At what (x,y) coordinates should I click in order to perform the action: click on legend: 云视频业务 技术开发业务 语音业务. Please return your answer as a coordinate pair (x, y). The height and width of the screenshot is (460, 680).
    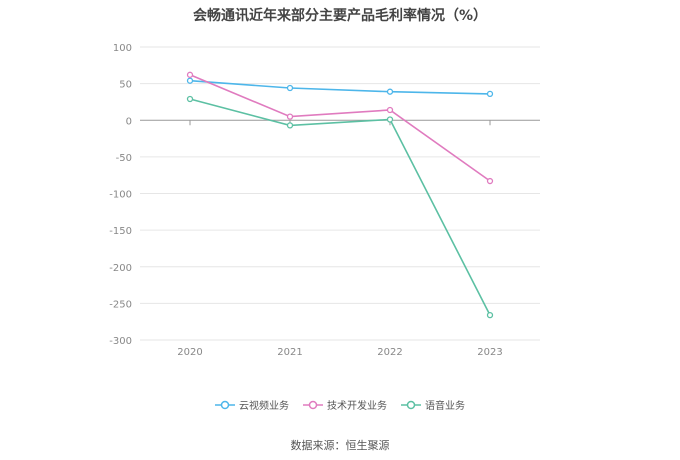
    Looking at the image, I should click on (340, 404).